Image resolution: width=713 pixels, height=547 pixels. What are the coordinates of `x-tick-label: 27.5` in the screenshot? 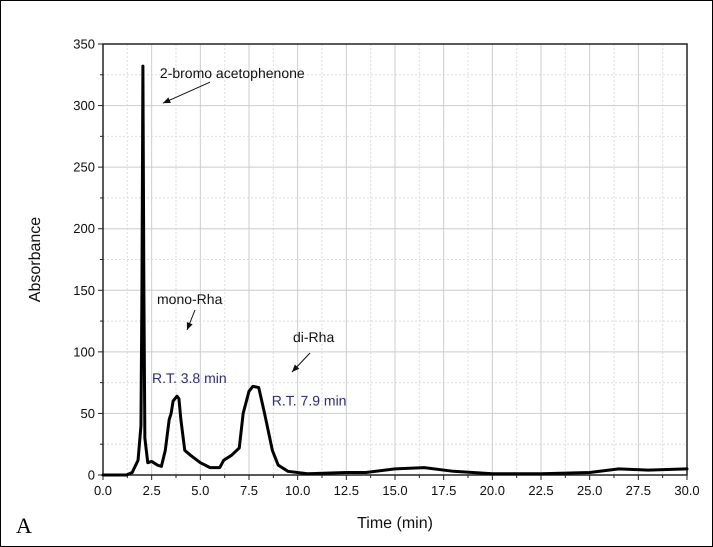 It's located at (638, 490).